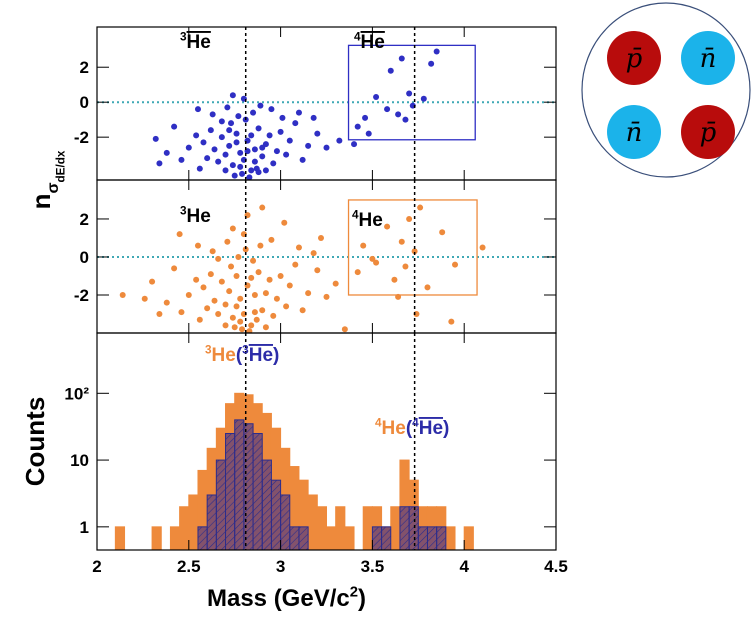 The image size is (752, 619). Describe the element at coordinates (84, 527) in the screenshot. I see `y-tick-label: 1` at that location.